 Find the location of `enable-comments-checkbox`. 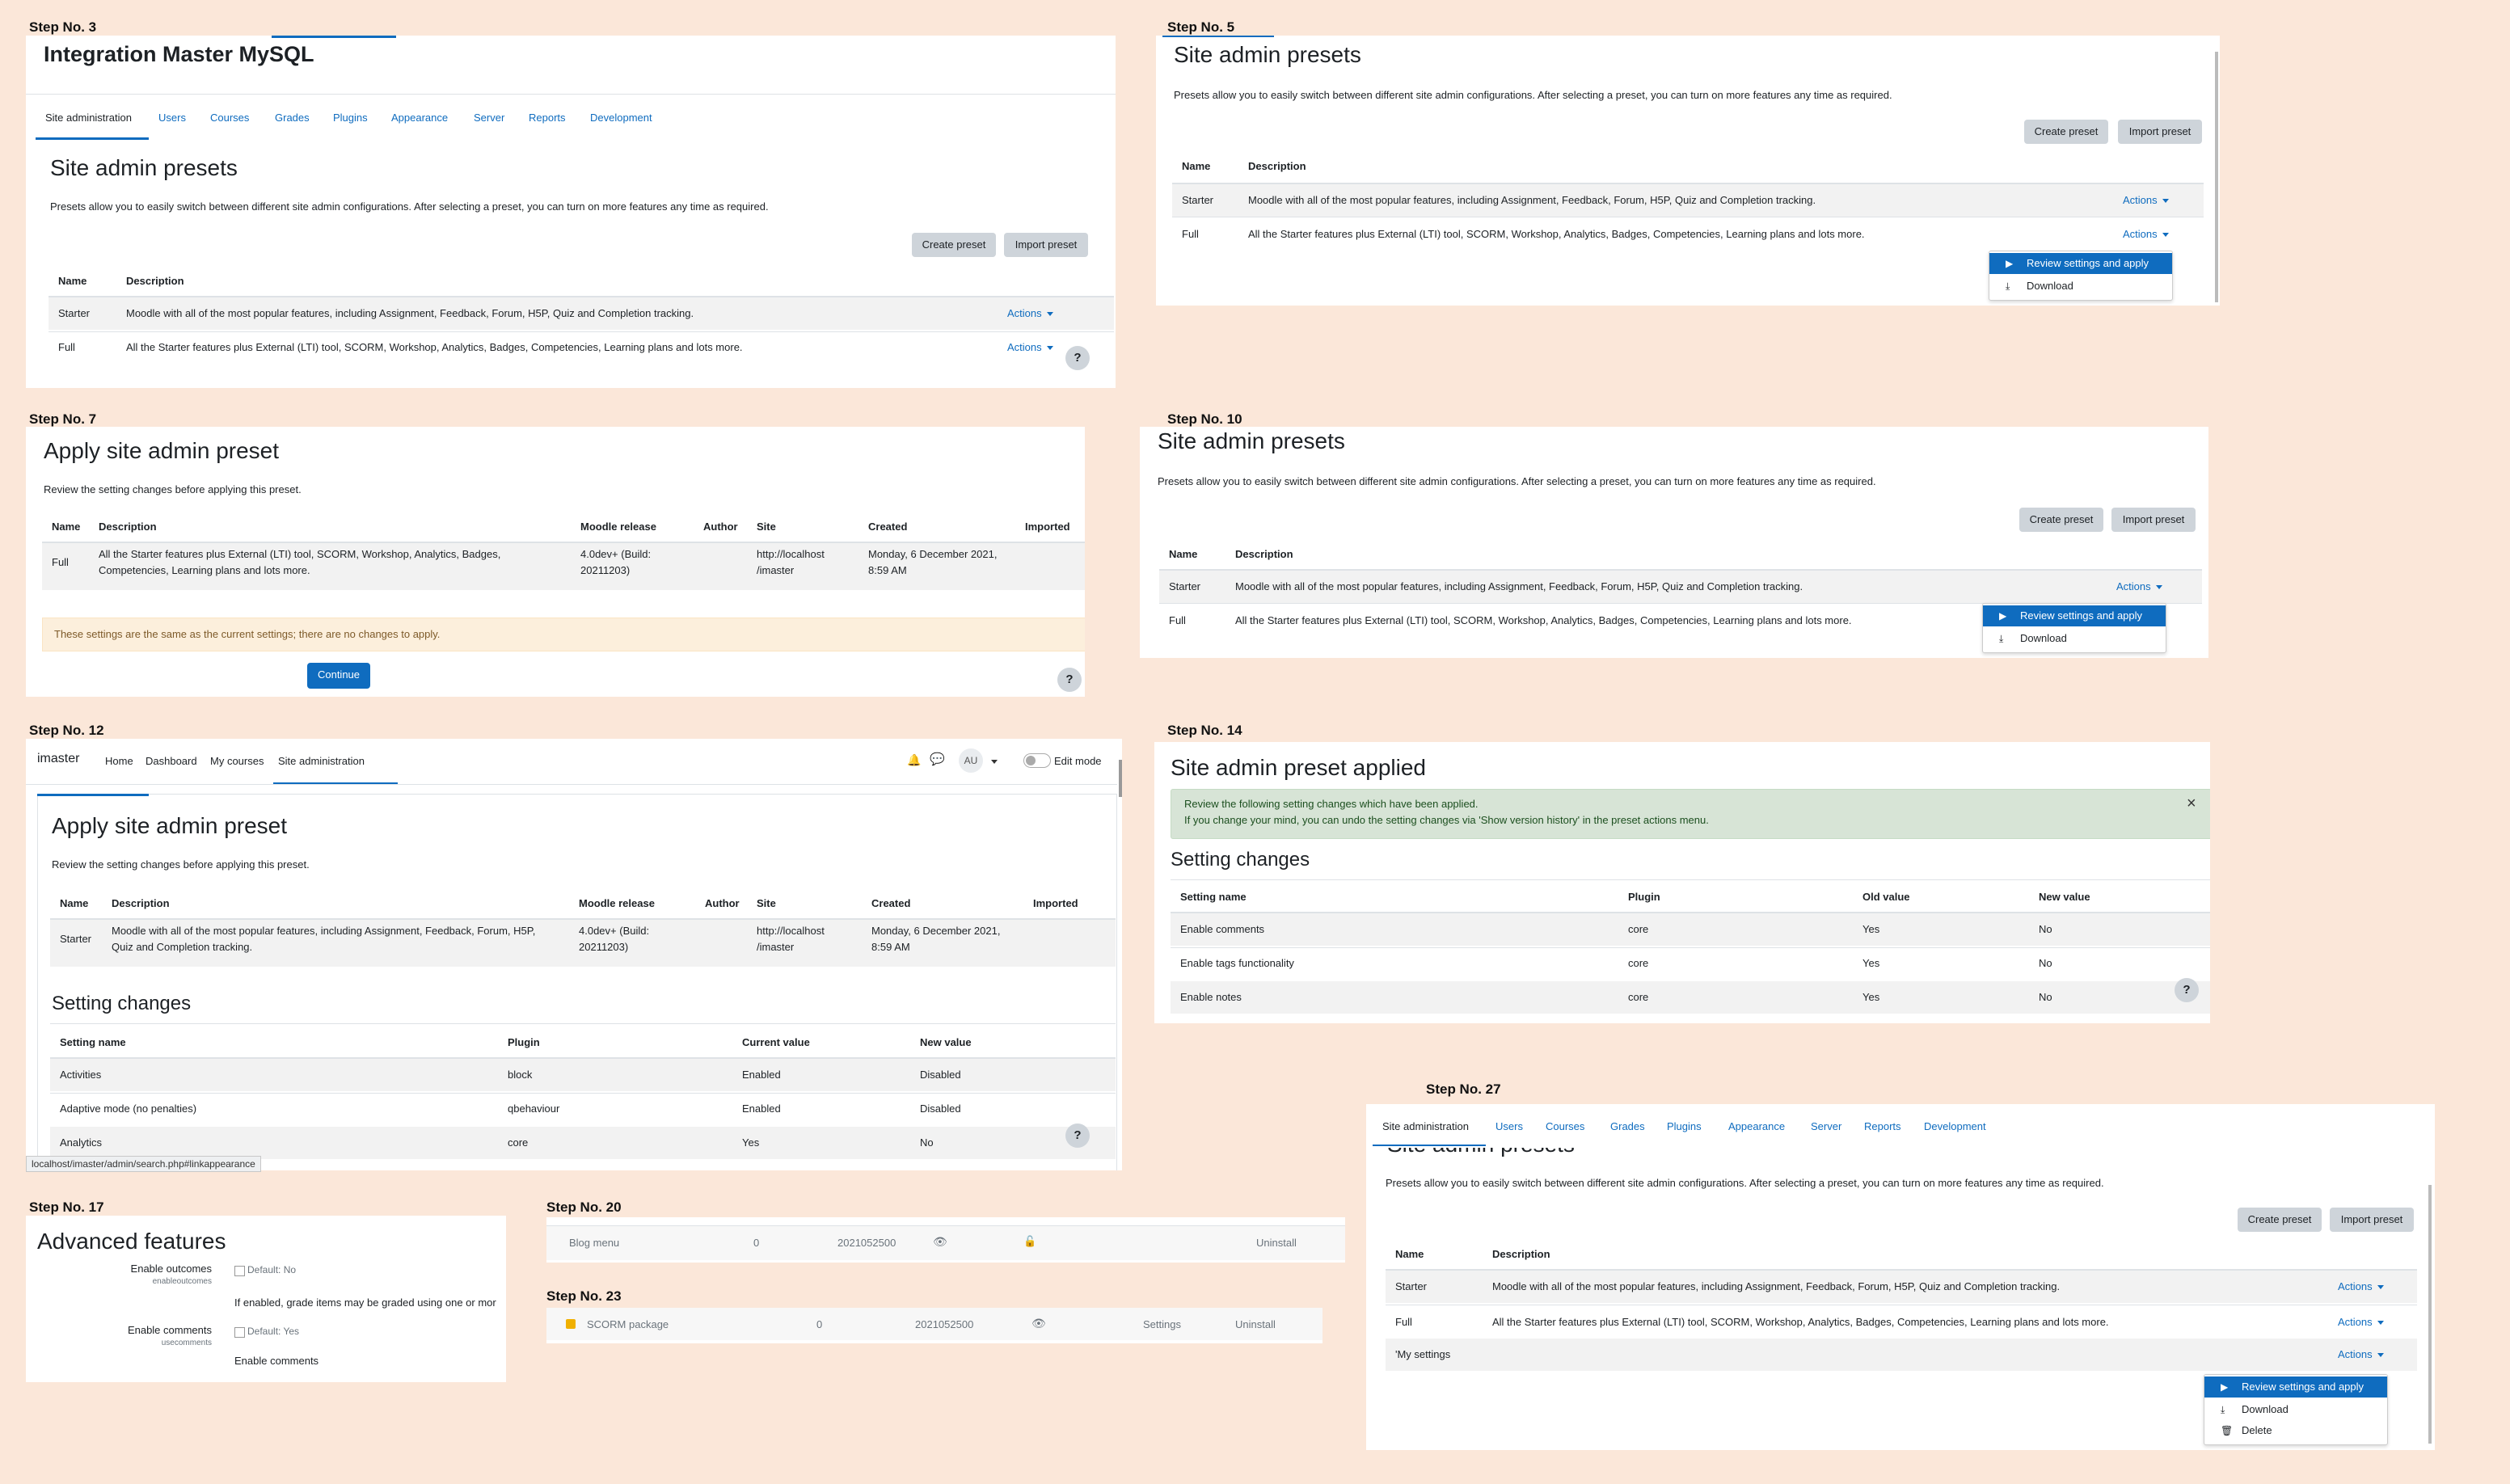

enable-comments-checkbox is located at coordinates (239, 1332).